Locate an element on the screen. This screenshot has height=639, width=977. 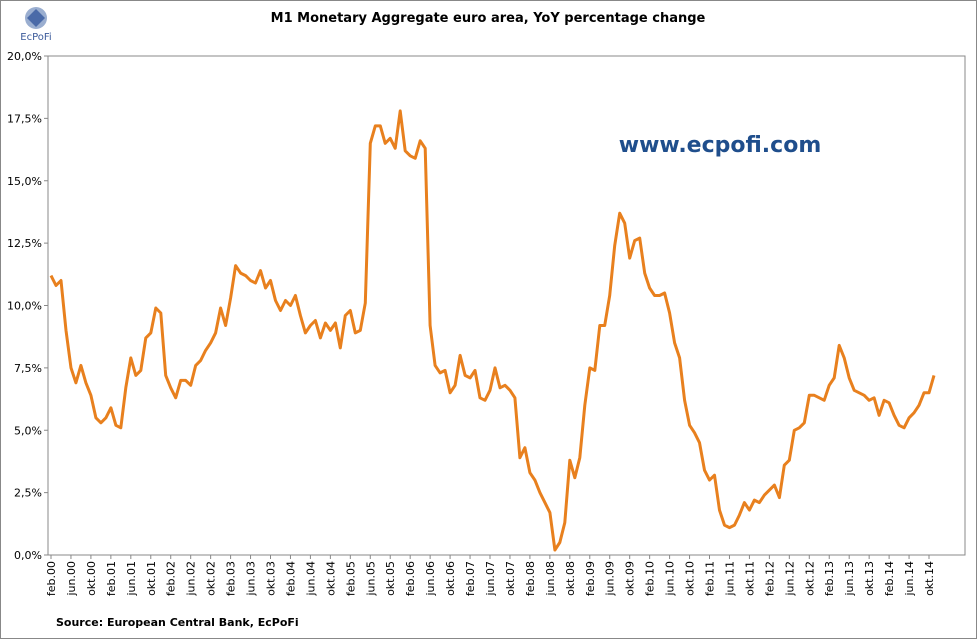
y-tick-label: 17,5% is located at coordinates (24, 118).